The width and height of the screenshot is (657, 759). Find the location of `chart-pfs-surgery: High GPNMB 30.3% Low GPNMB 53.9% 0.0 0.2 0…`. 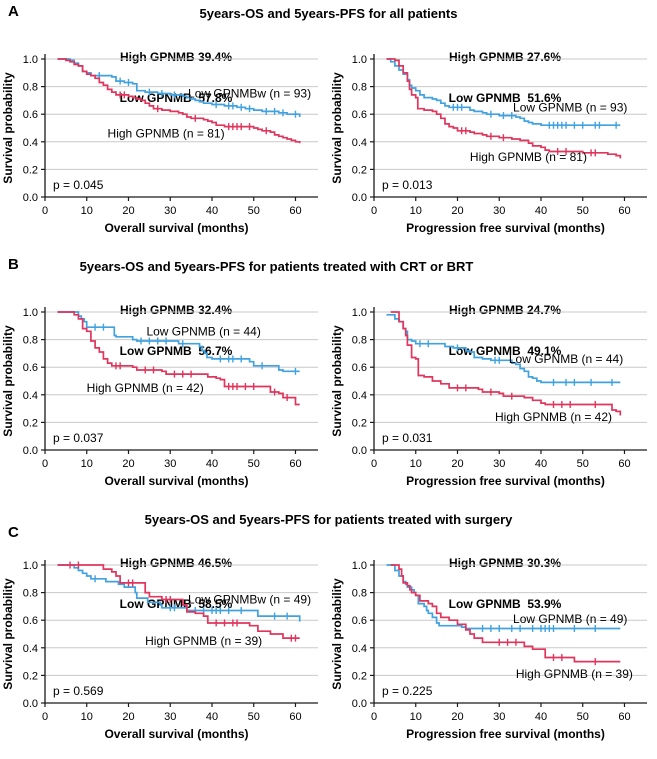

chart-pfs-surgery: High GPNMB 30.3% Low GPNMB 53.9% 0.0 0.2 0… is located at coordinates (492, 643).